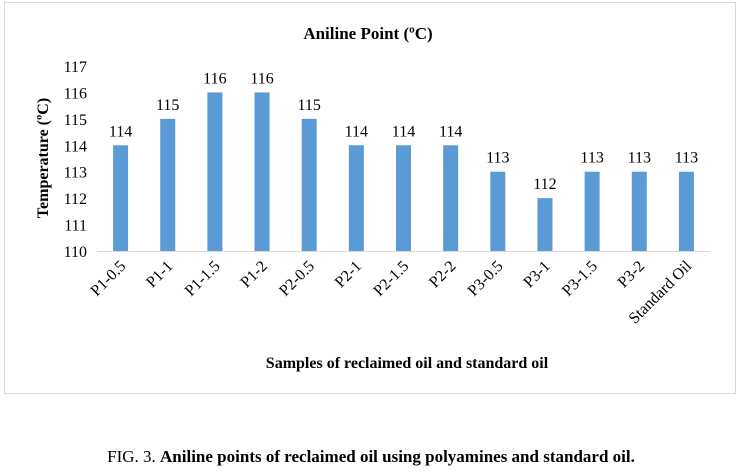  I want to click on x-tick-label: P3-1.5, so click(580, 279).